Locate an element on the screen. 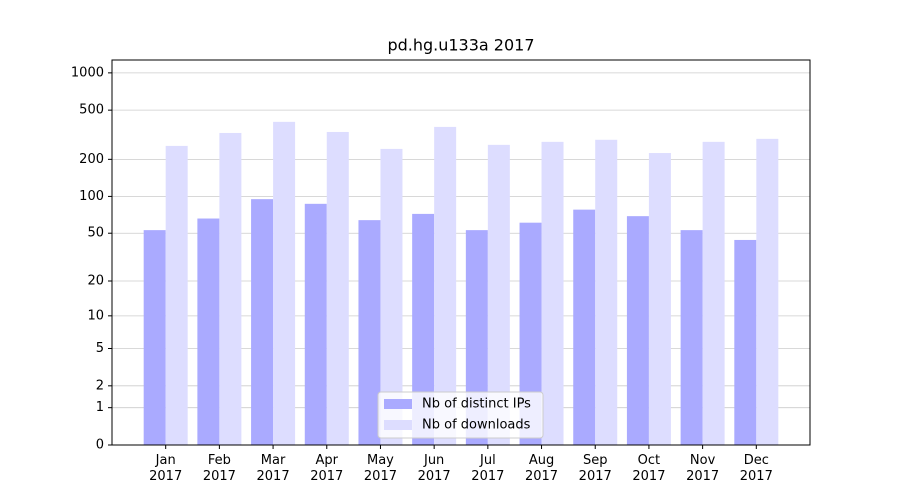 The width and height of the screenshot is (900, 500). x-tick-label: Oct 2017 is located at coordinates (649, 468).